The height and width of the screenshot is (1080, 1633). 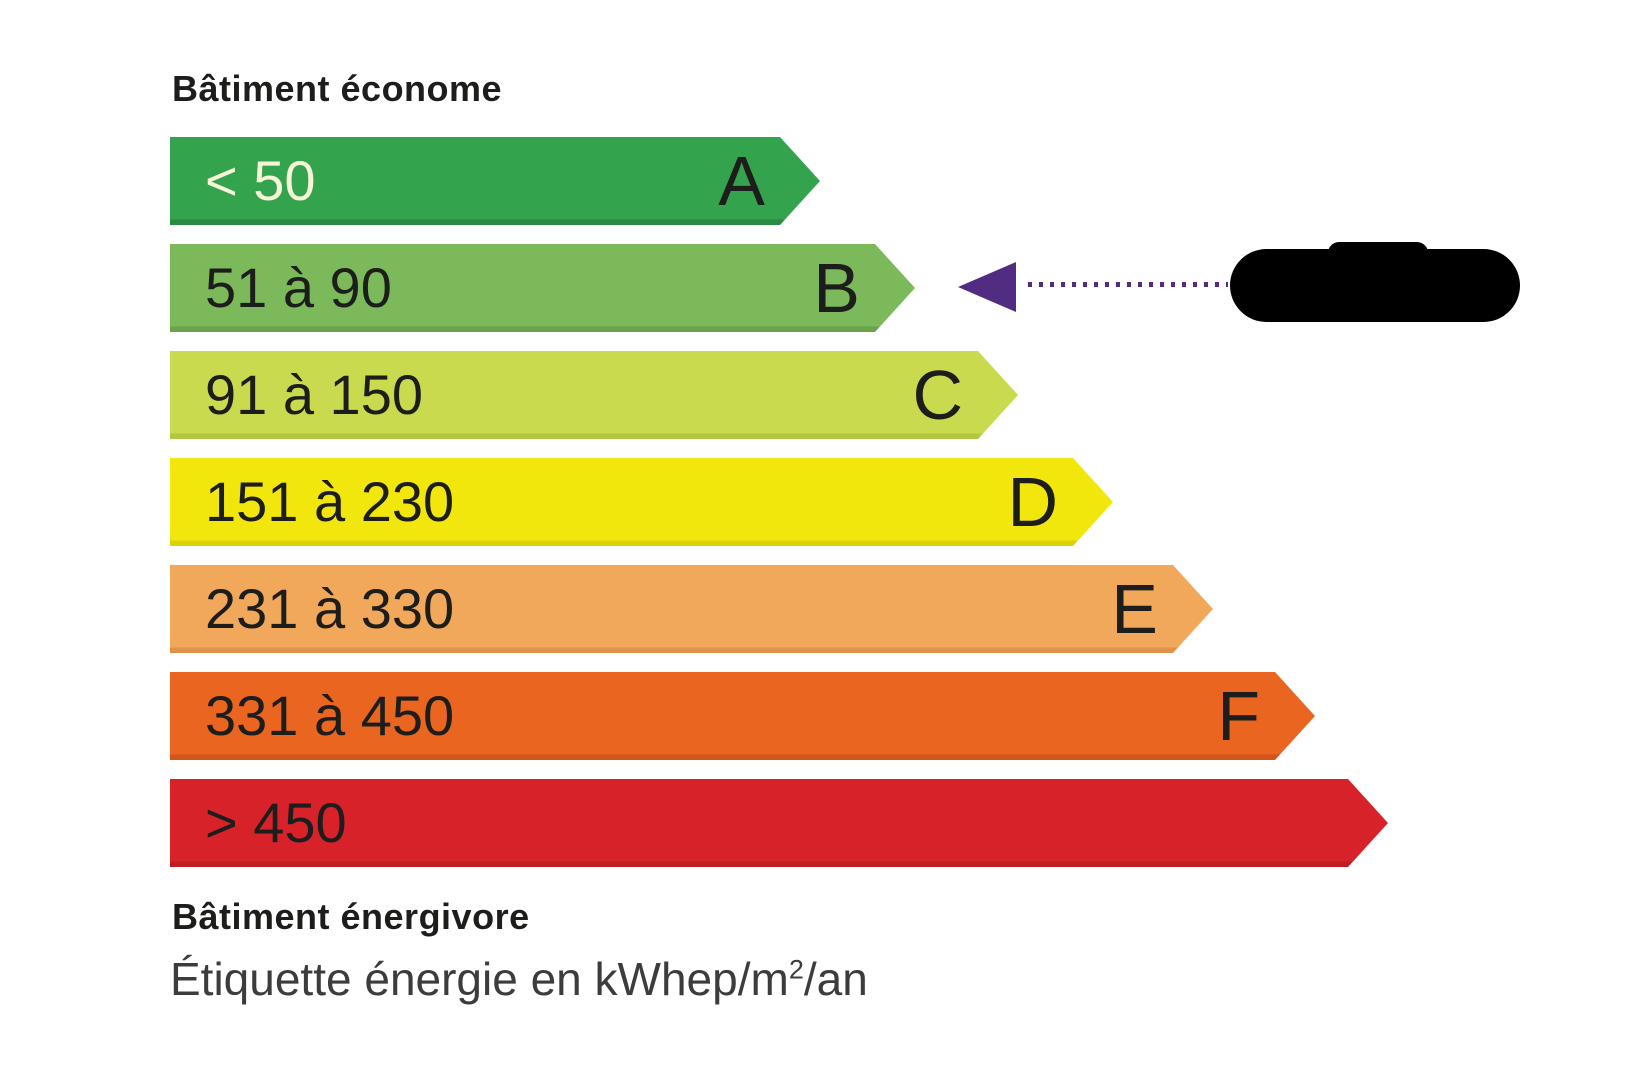 I want to click on energy-class-letter: C, so click(x=937, y=395).